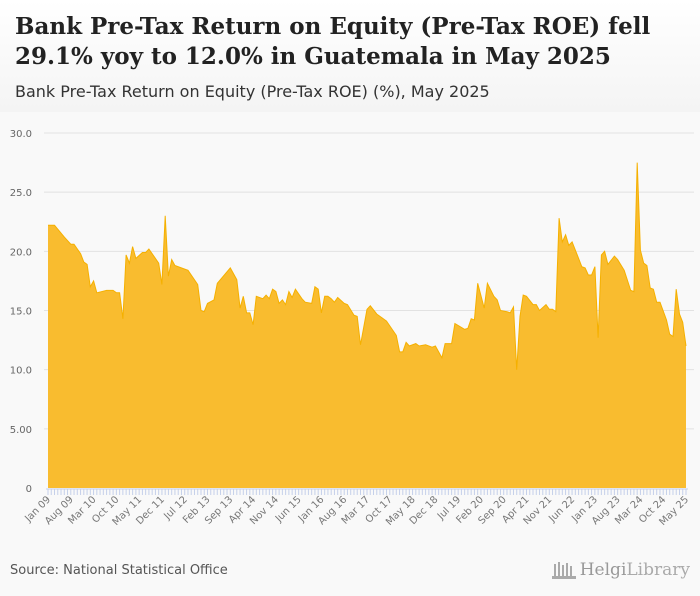 The width and height of the screenshot is (700, 596). I want to click on helgi-library-logo: HelgiLibrary, so click(620, 570).